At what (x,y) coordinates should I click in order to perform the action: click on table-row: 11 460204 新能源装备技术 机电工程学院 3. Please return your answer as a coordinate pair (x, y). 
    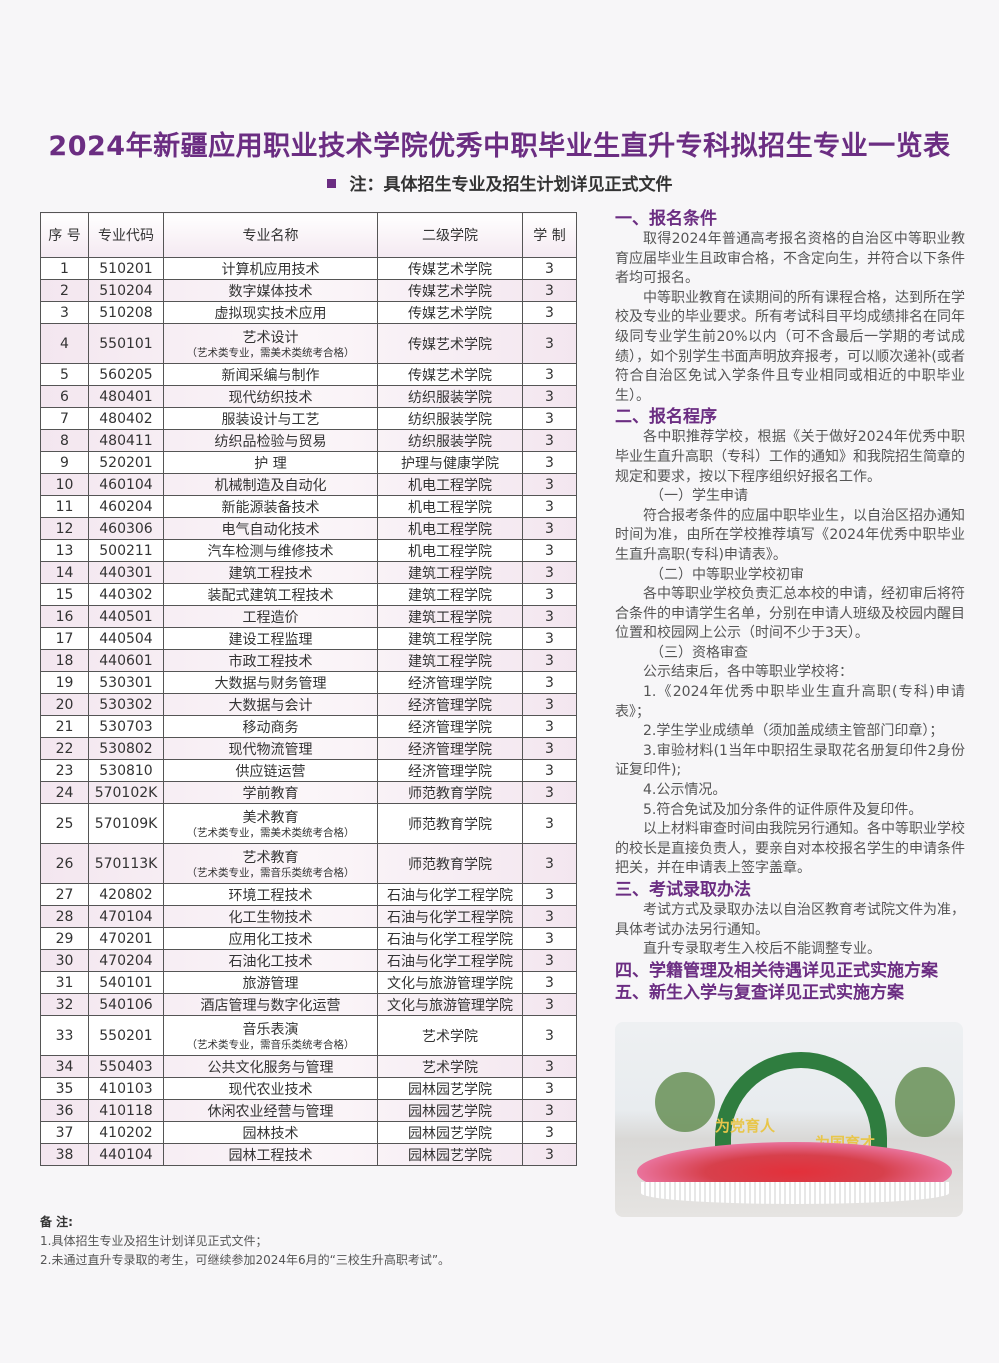
    Looking at the image, I should click on (308, 506).